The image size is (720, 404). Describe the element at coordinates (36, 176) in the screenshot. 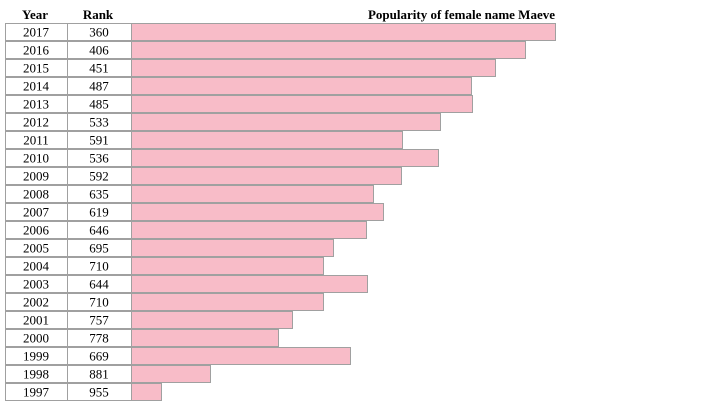

I see `year-label: 2009` at that location.